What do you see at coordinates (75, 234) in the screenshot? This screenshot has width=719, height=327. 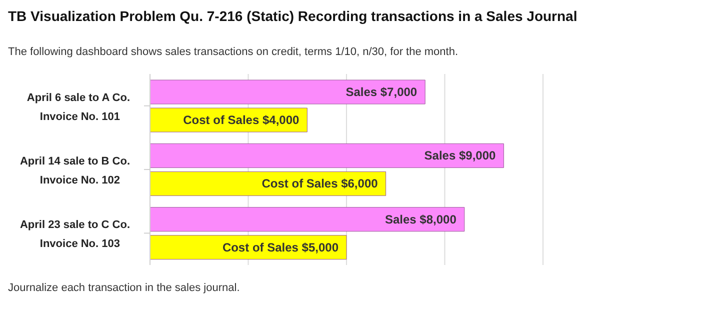 I see `y-tick-label: April 23 sale to C Co. Invoice No. 103` at bounding box center [75, 234].